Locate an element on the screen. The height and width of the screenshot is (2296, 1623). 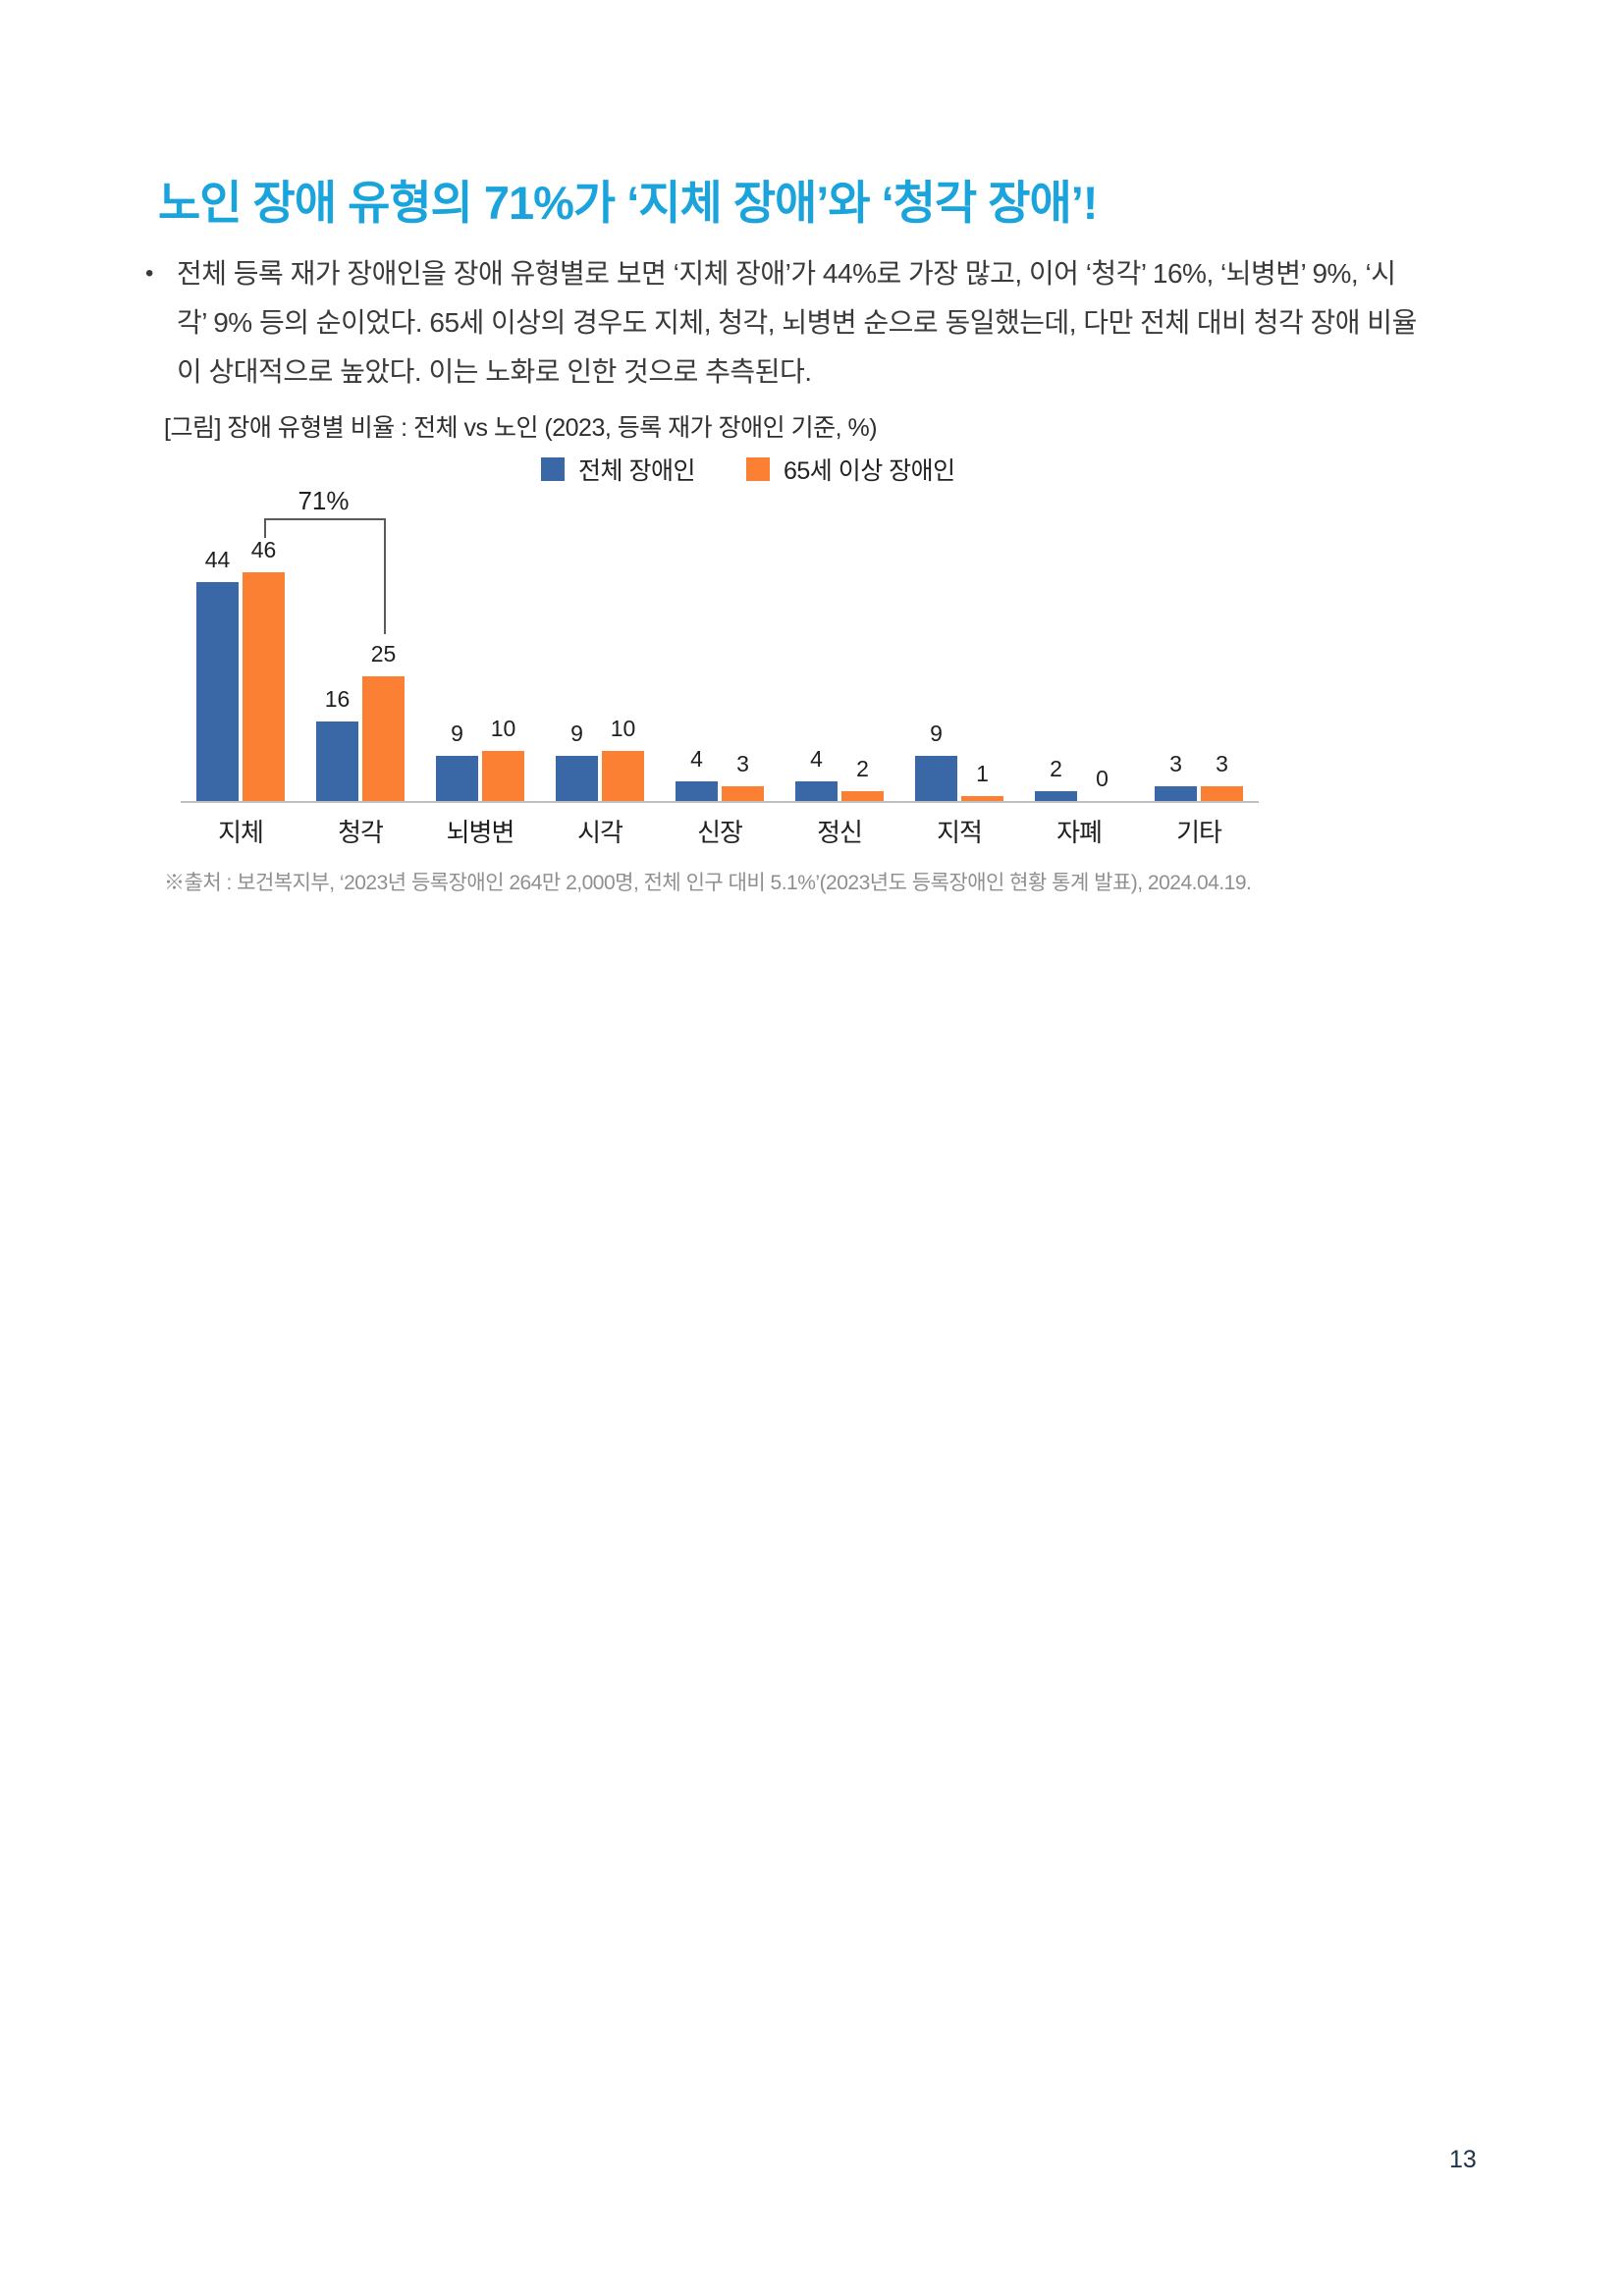
legend-label: 전체 장애인 is located at coordinates (636, 471).